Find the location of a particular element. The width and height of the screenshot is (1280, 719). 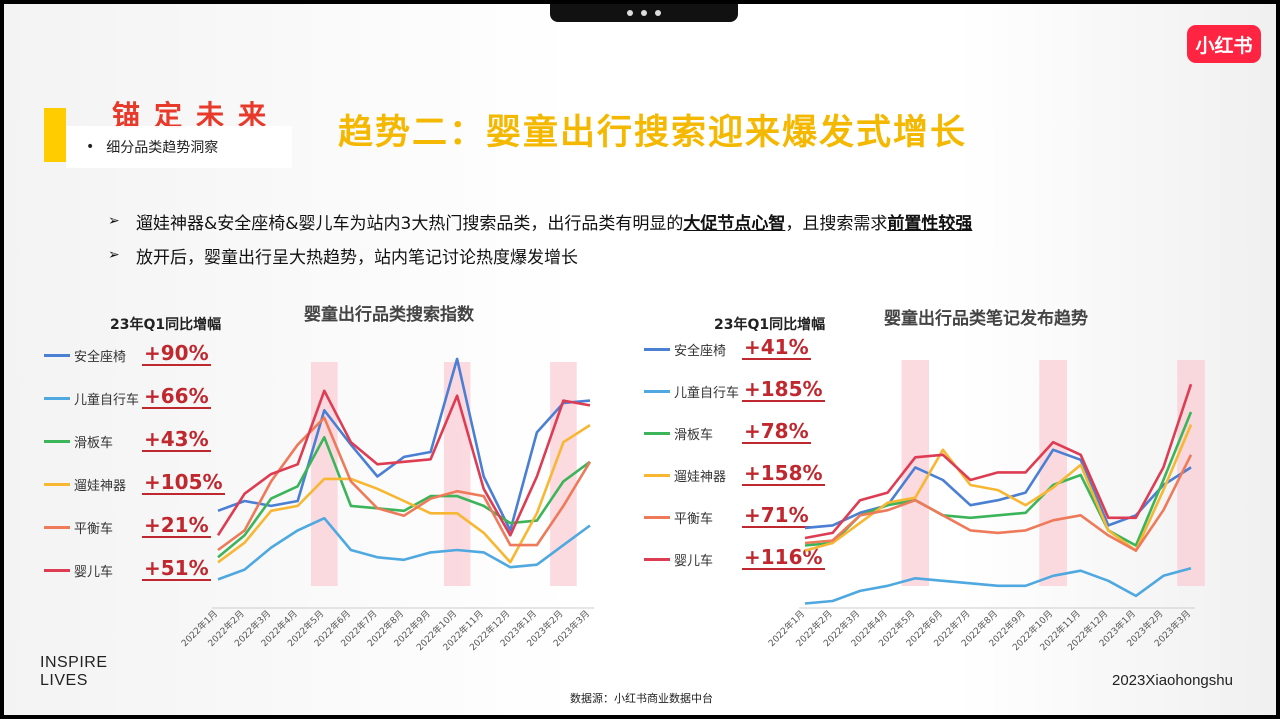

page-title: 趋势二：婴童出行搜索迎来爆发式增长 is located at coordinates (653, 133).